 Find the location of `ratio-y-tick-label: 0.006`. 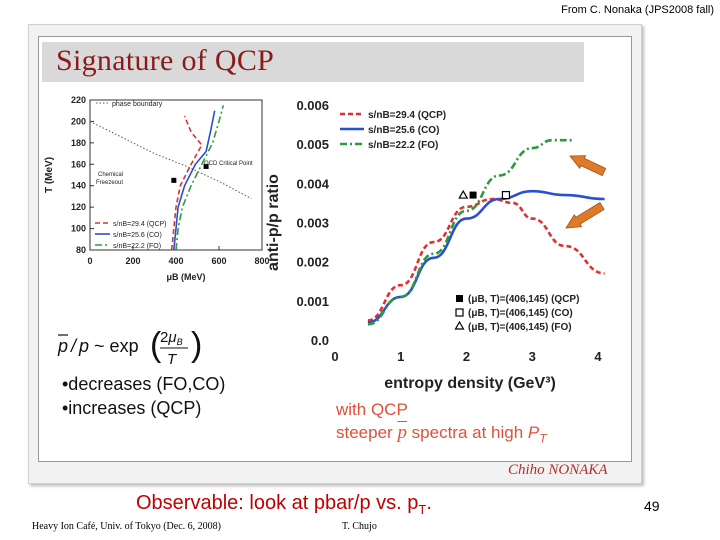

ratio-y-tick-label: 0.006 is located at coordinates (312, 105).